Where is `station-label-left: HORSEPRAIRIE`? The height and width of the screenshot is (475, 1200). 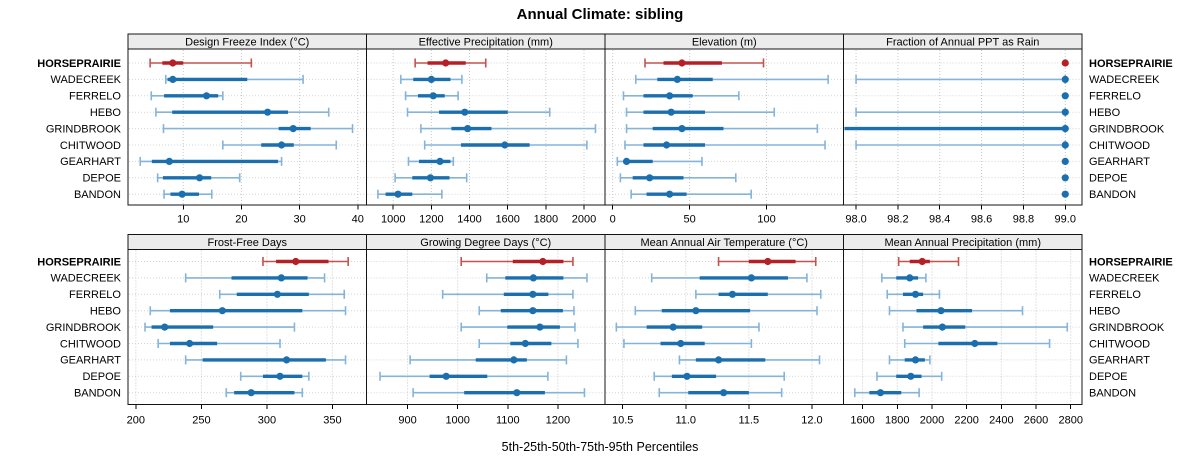 station-label-left: HORSEPRAIRIE is located at coordinates (79, 262).